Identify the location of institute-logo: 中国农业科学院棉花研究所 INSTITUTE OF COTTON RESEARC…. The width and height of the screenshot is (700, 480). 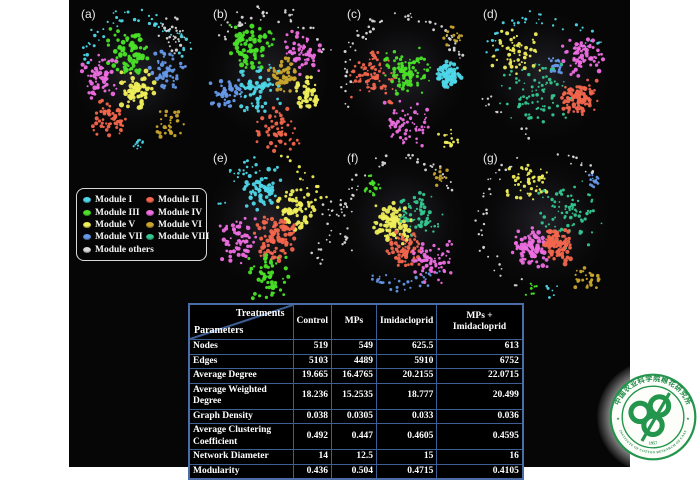
(648, 417).